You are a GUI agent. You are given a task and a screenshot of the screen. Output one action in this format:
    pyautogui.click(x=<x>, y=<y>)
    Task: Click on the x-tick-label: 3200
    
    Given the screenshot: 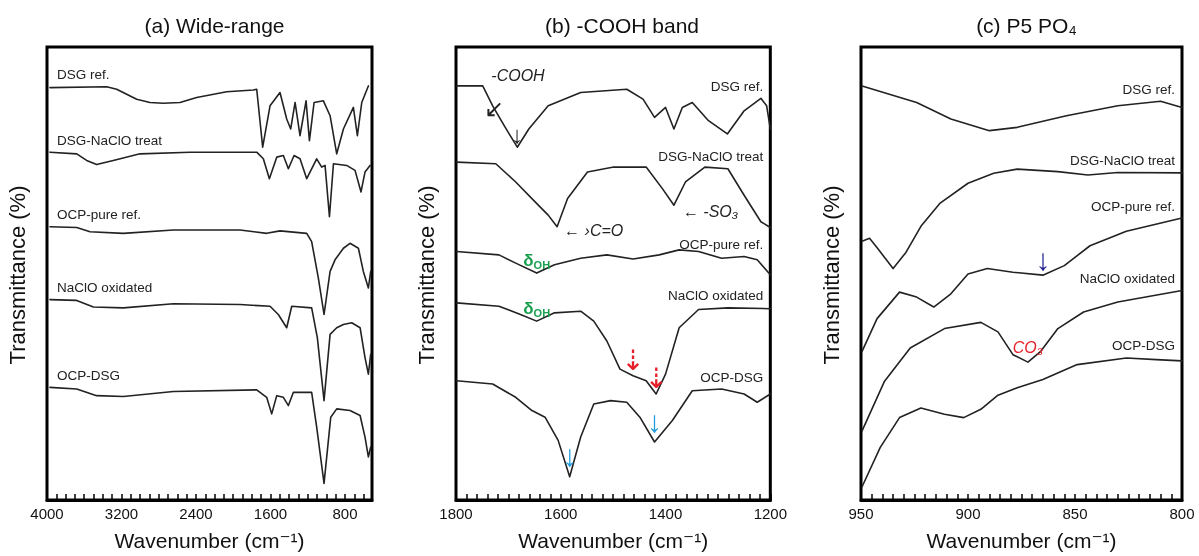 What is the action you would take?
    pyautogui.click(x=121, y=513)
    